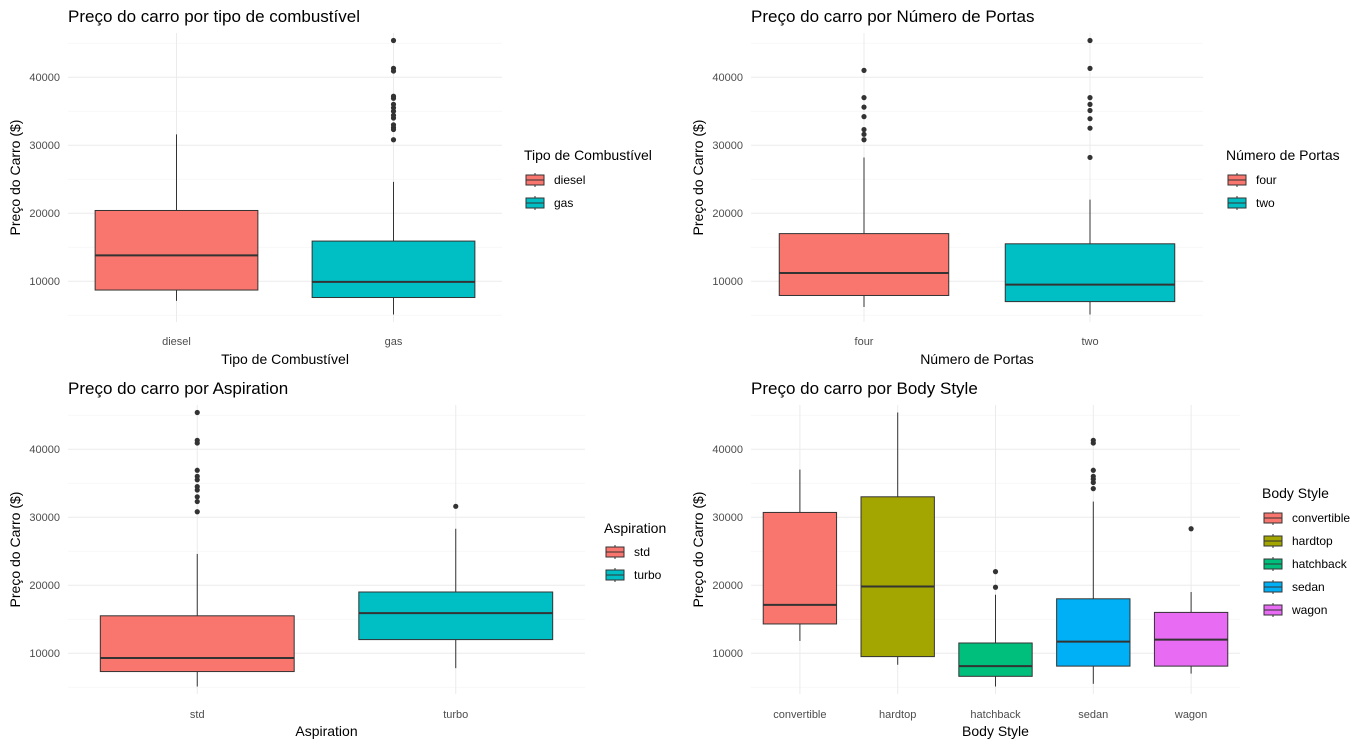 The width and height of the screenshot is (1366, 745). I want to click on box-std, so click(197, 548).